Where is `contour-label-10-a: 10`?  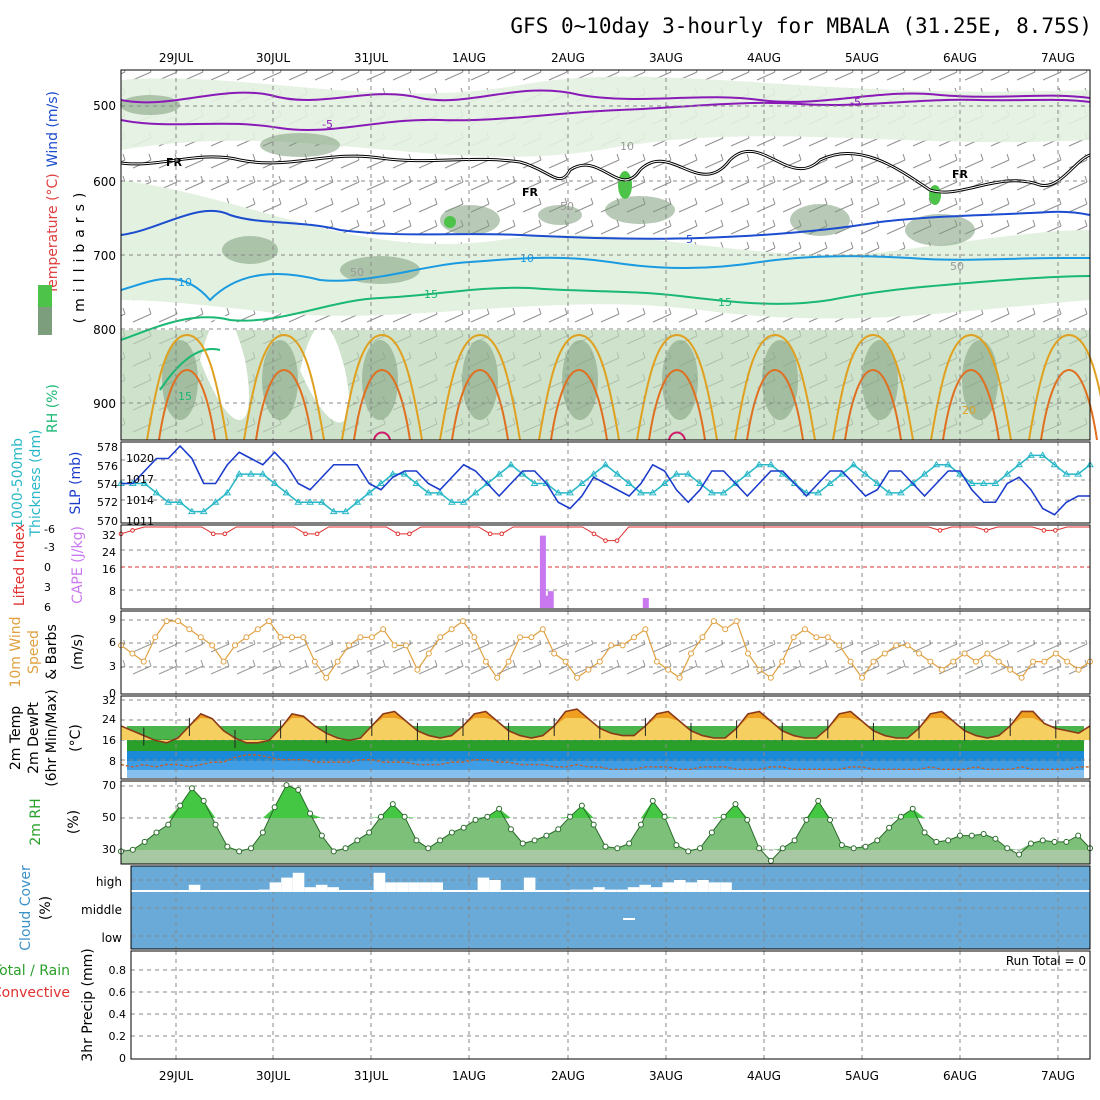 contour-label-10-a: 10 is located at coordinates (185, 282).